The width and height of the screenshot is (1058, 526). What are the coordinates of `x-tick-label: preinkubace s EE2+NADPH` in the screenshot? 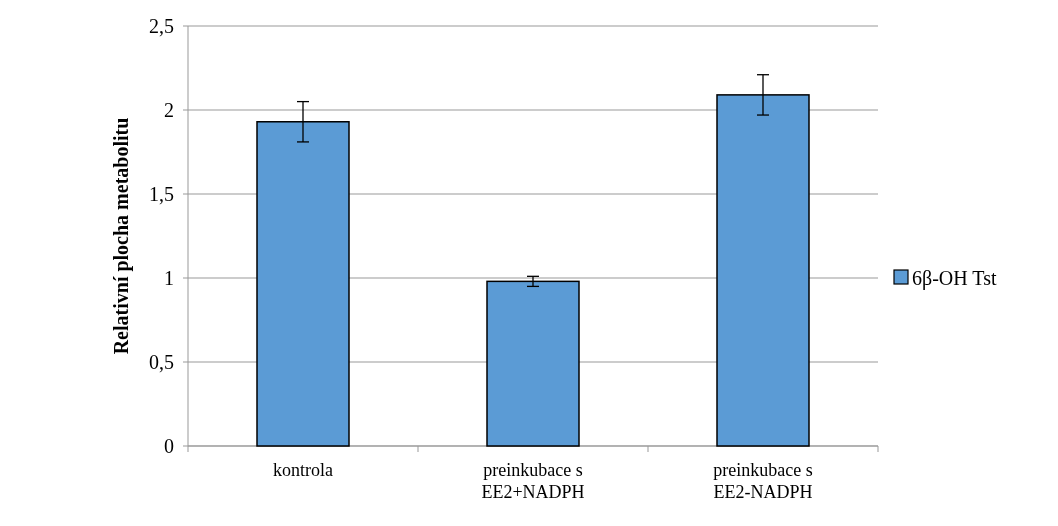 It's located at (533, 481).